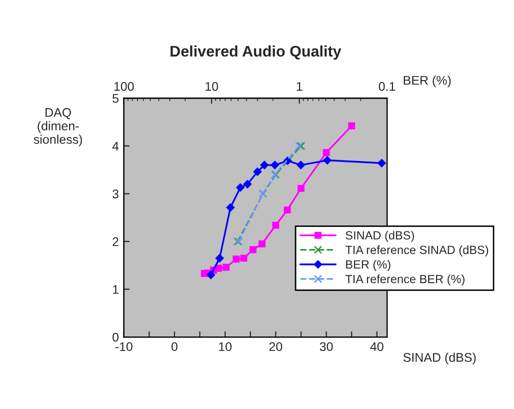  Describe the element at coordinates (380, 236) in the screenshot. I see `legend-label: SINAD (dBS)` at that location.